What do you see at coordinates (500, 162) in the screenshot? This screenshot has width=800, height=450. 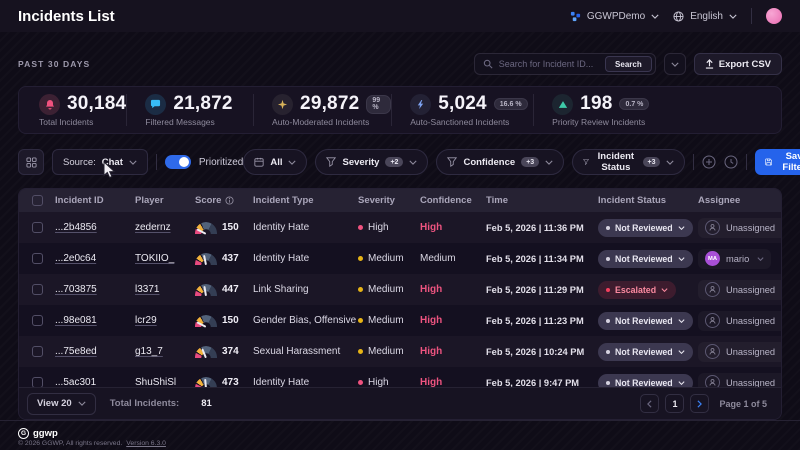 I see `confidence-filter-dropdown: Confidence +3` at bounding box center [500, 162].